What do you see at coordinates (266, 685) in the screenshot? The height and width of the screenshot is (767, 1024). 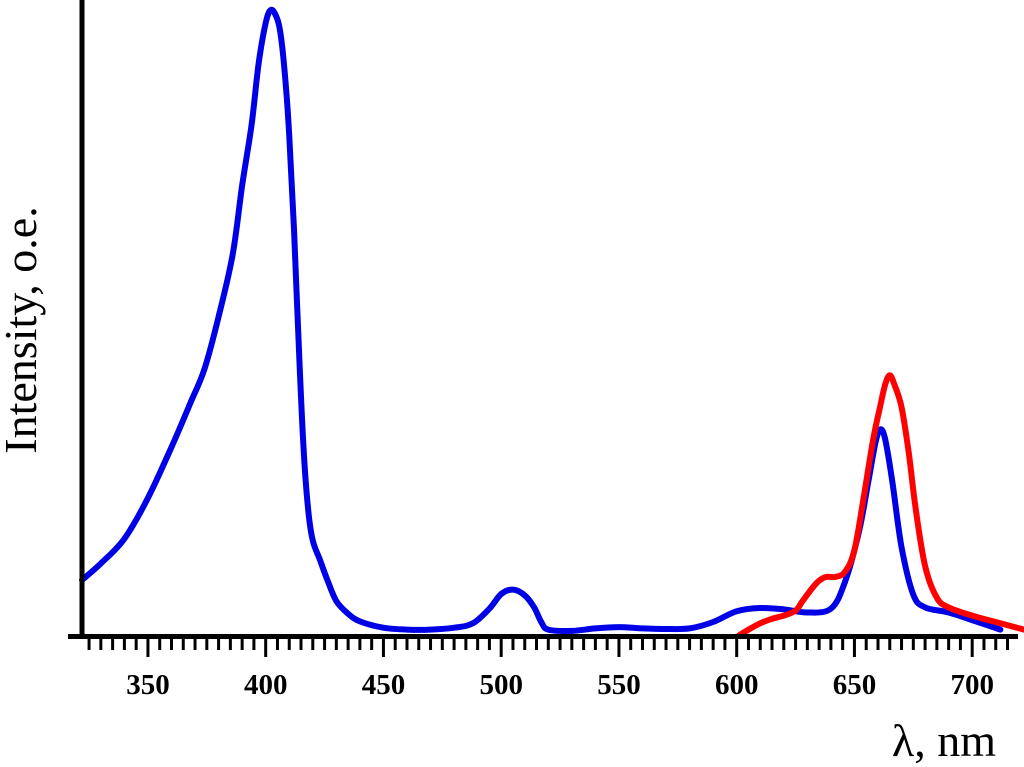 I see `x-tick-label: 400` at bounding box center [266, 685].